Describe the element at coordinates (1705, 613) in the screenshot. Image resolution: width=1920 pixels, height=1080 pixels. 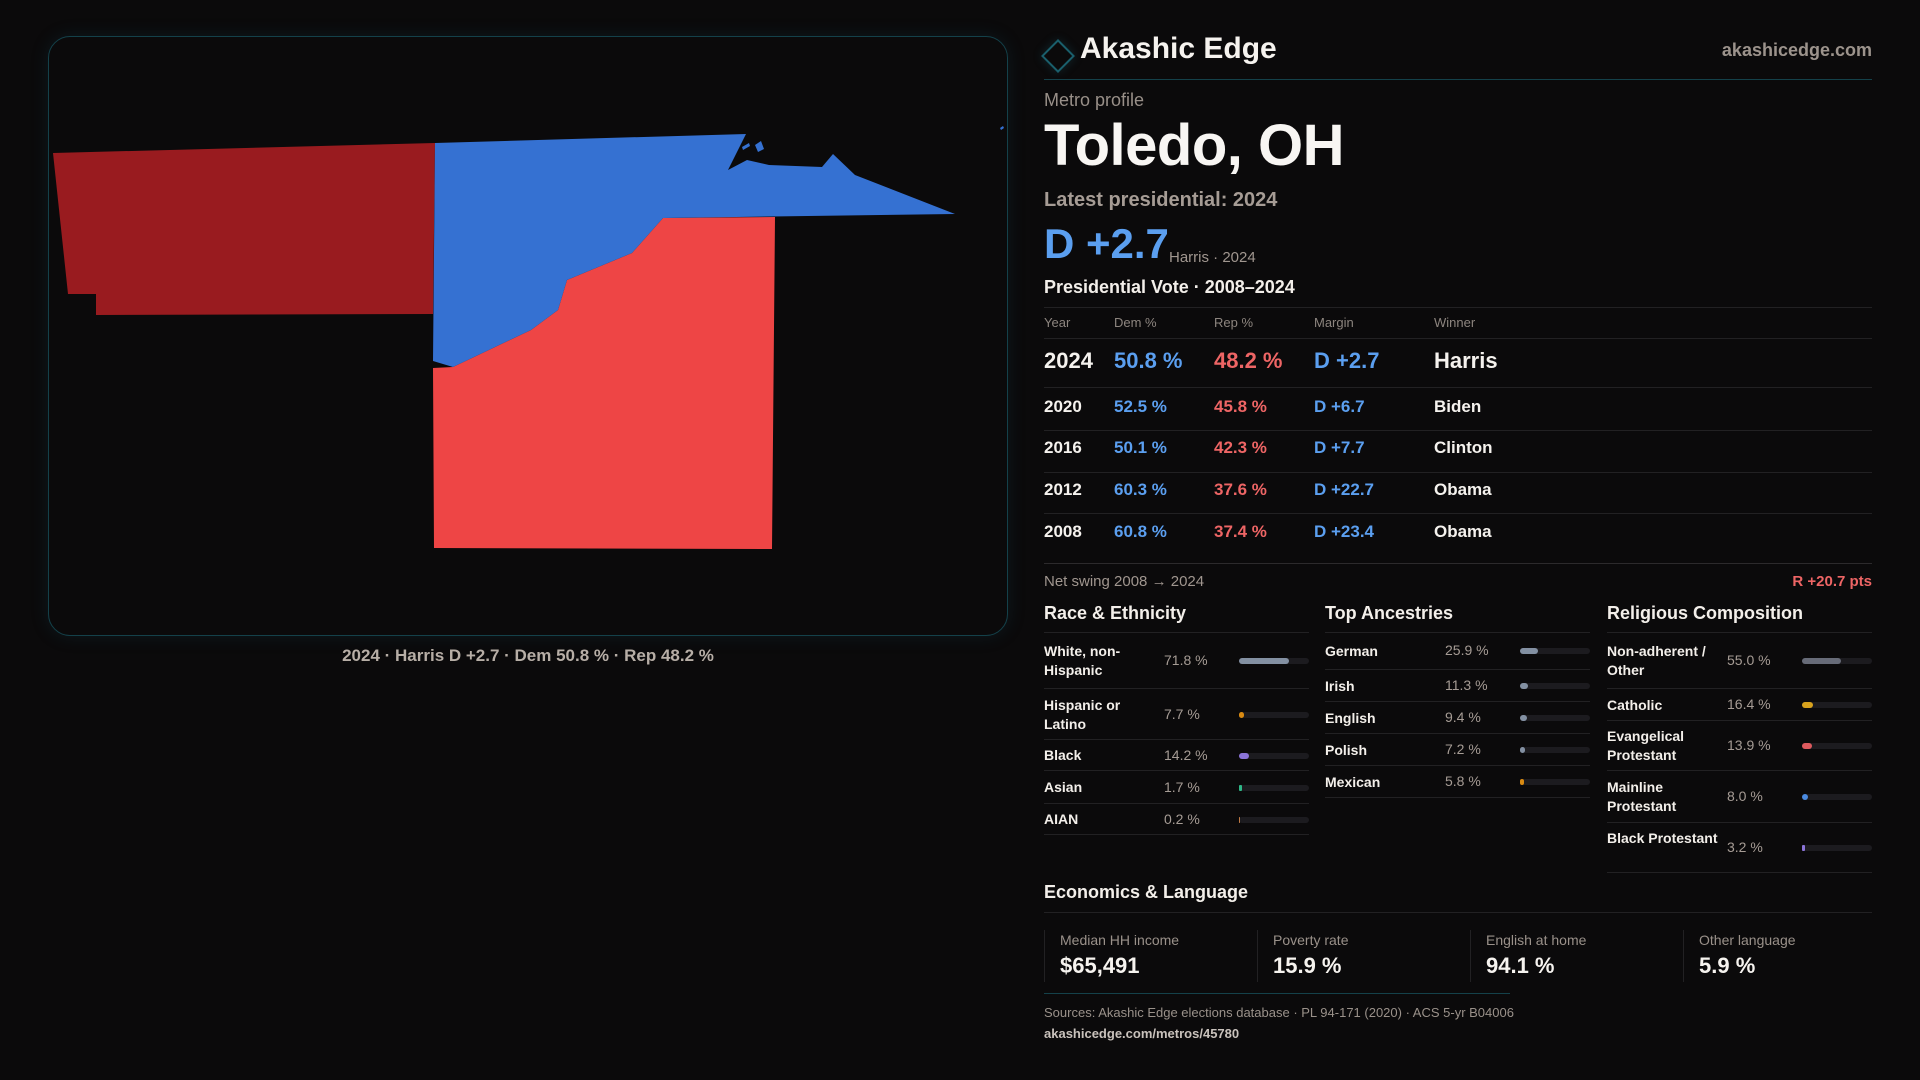
I see `religion-title: Religious Composition` at that location.